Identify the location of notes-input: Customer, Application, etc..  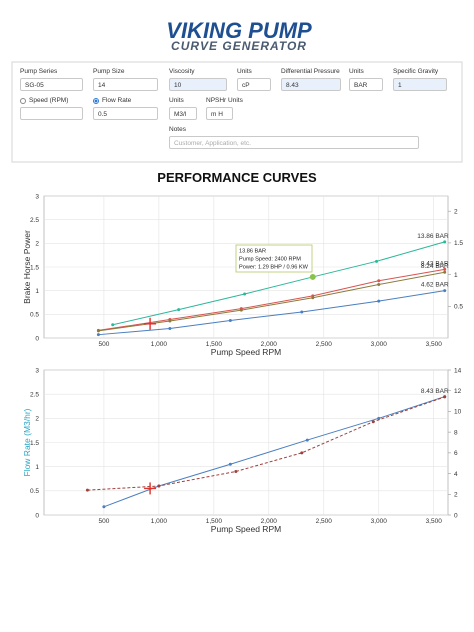
(294, 142).